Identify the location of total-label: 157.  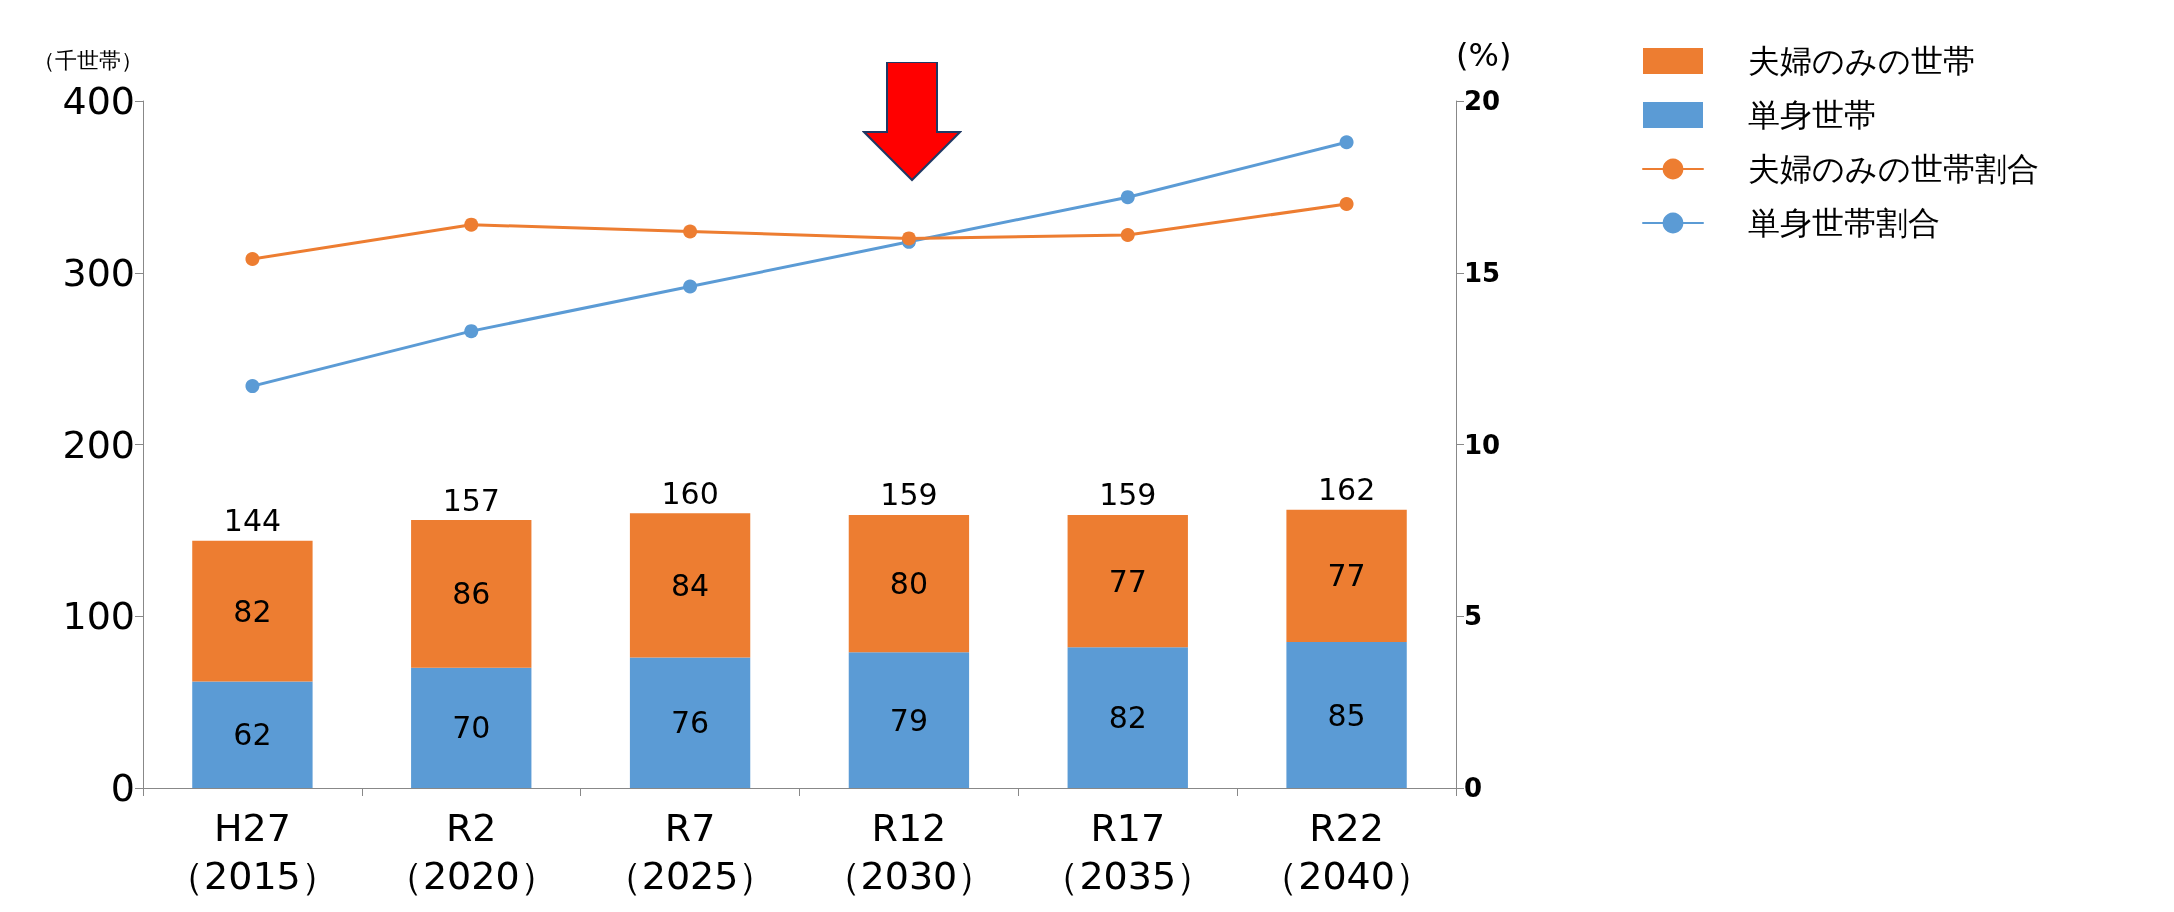
(471, 500).